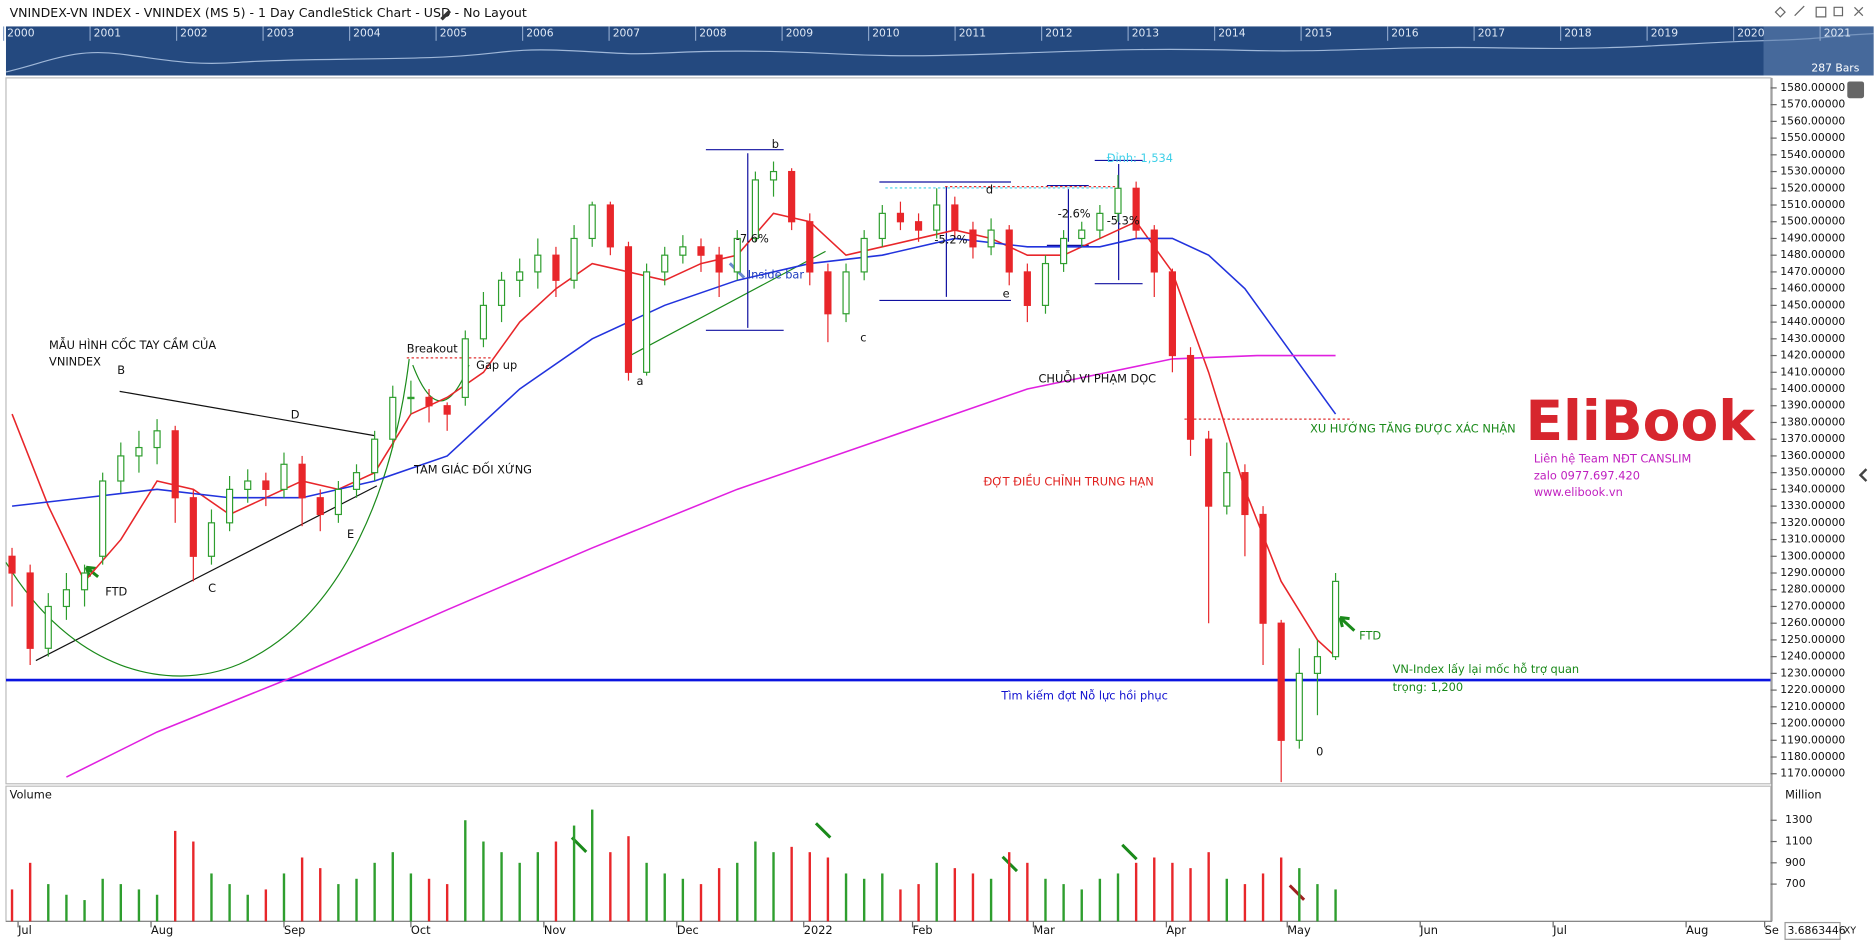 The width and height of the screenshot is (1876, 949). What do you see at coordinates (1559, 930) in the screenshot?
I see `x-tick-label: Jul` at bounding box center [1559, 930].